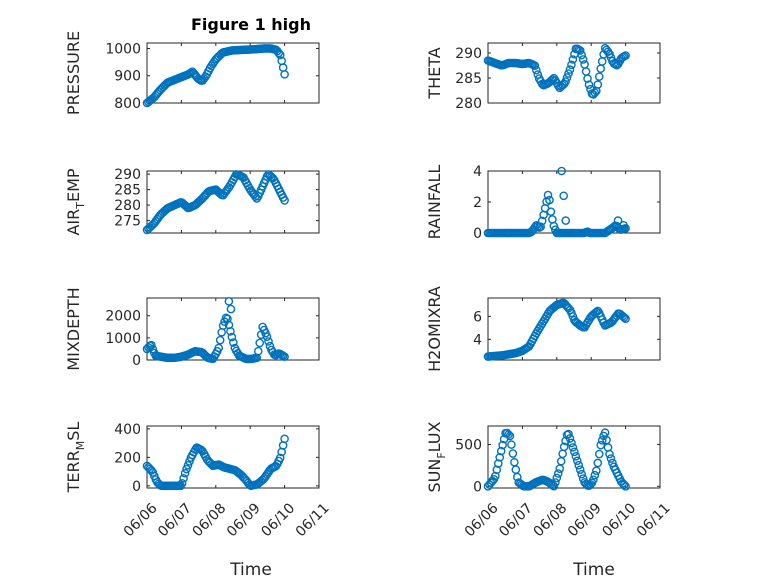 The width and height of the screenshot is (778, 583). Describe the element at coordinates (192, 73) in the screenshot. I see `subplot-pressure: 800 900 1000 PRESSURE` at that location.